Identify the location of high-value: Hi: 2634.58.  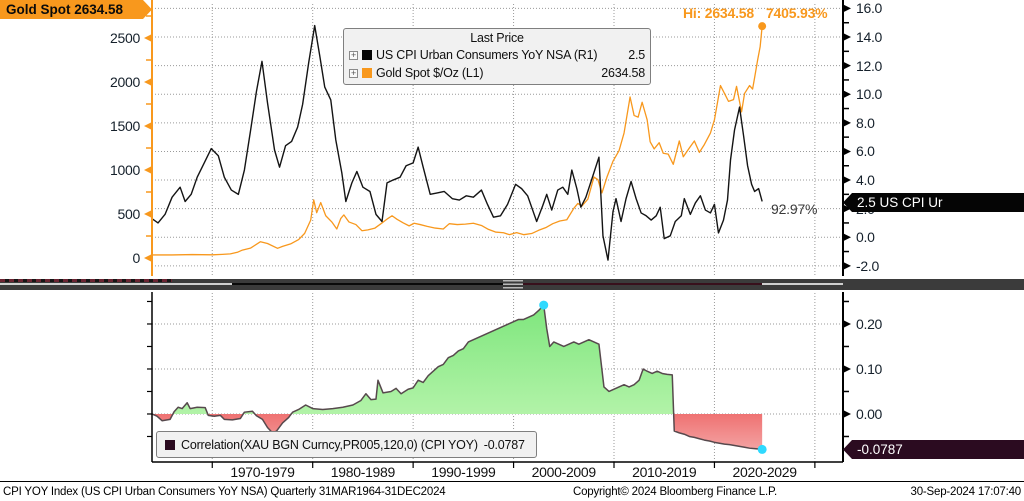
(718, 13).